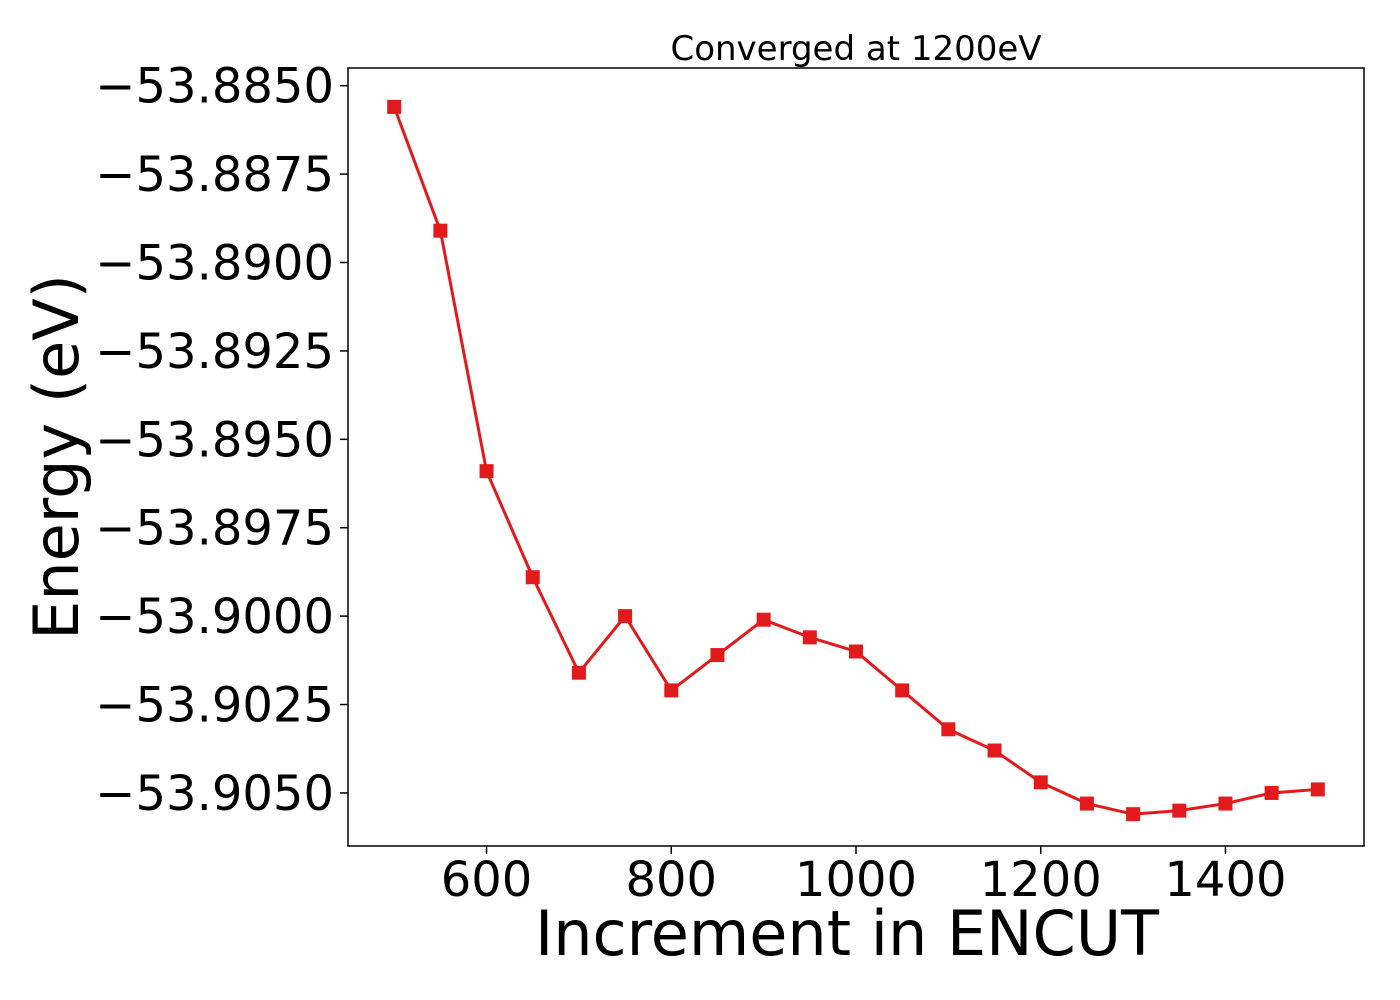  I want to click on y-tick-label: −53.8900, so click(214, 264).